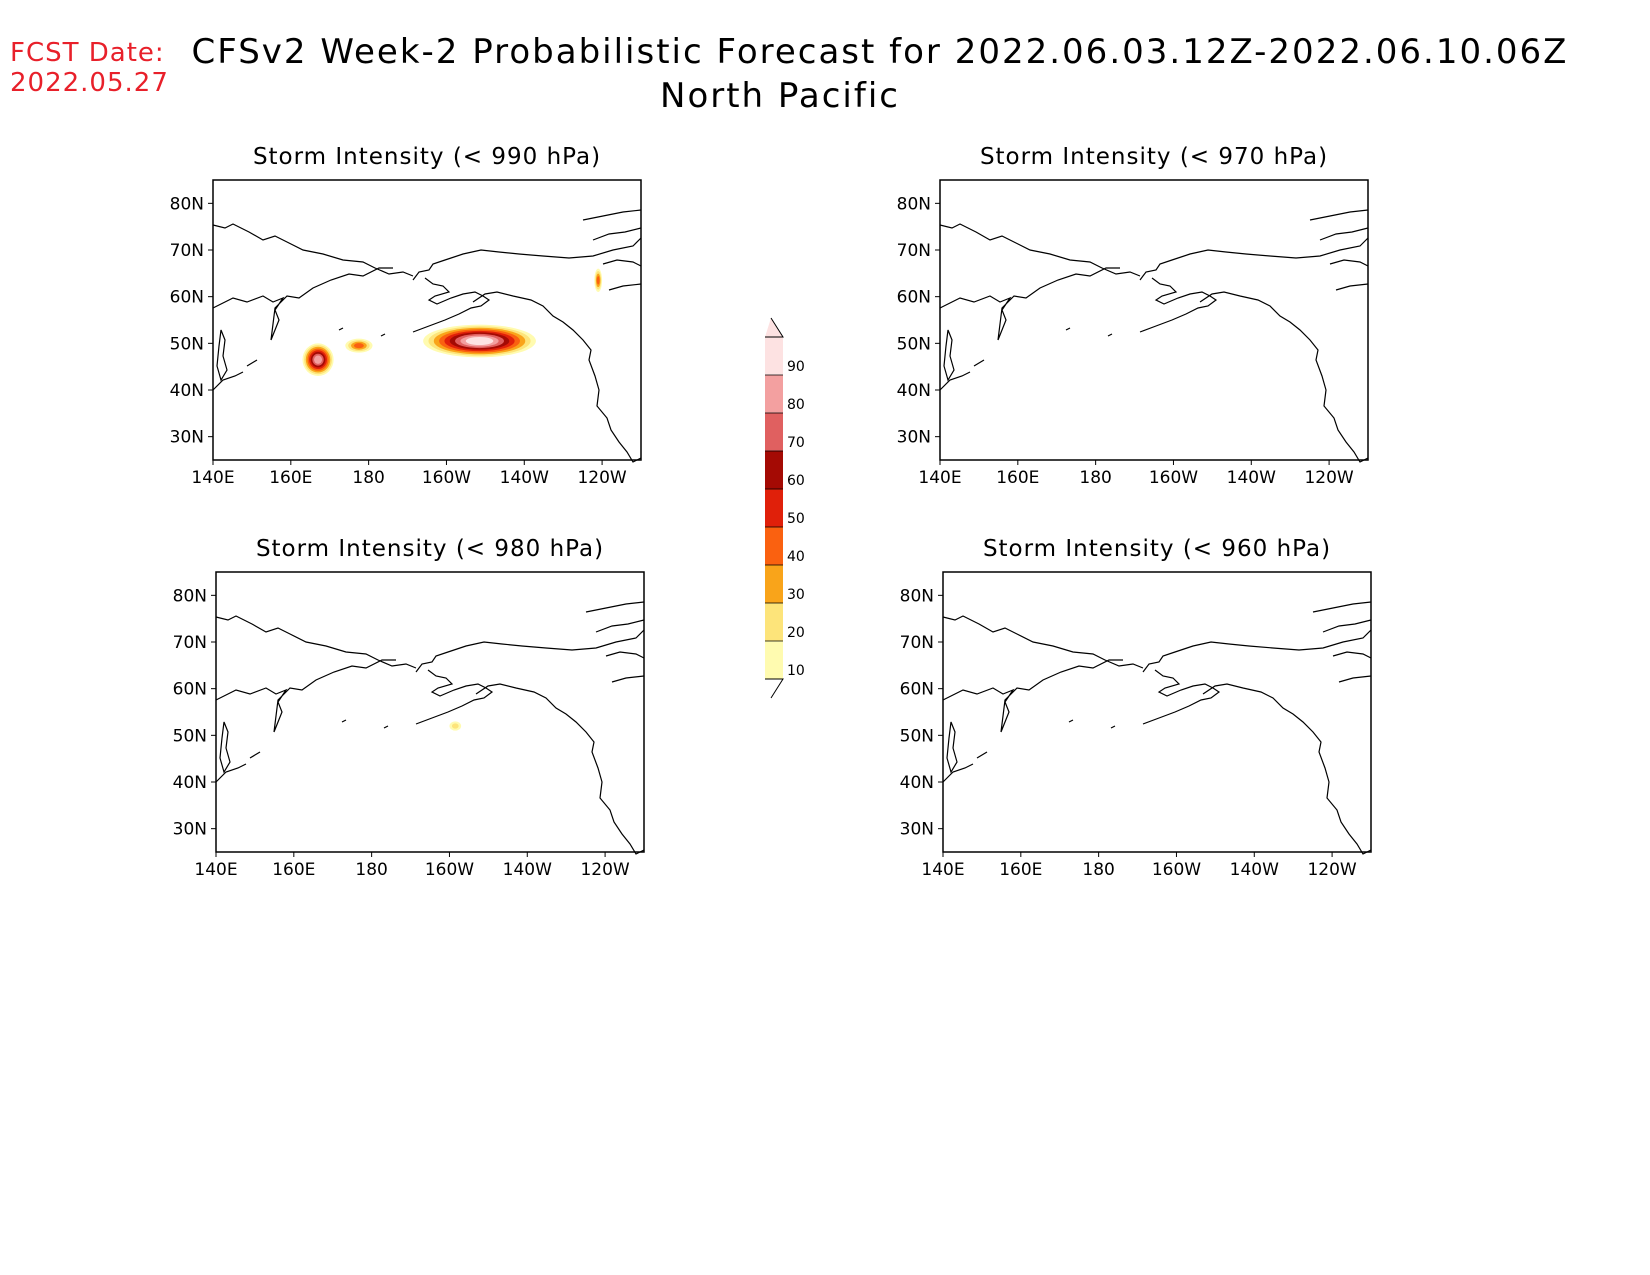 Image resolution: width=1650 pixels, height=1275 pixels. What do you see at coordinates (780, 96) in the screenshot?
I see `region-title: North Pacific` at bounding box center [780, 96].